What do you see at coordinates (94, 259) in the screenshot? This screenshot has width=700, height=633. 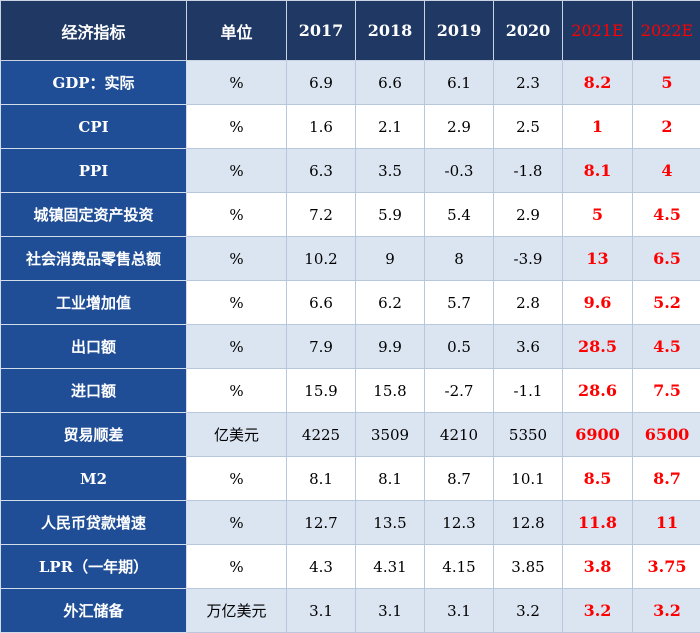 I see `indicator-name-cell: 社会消费品零售总额` at bounding box center [94, 259].